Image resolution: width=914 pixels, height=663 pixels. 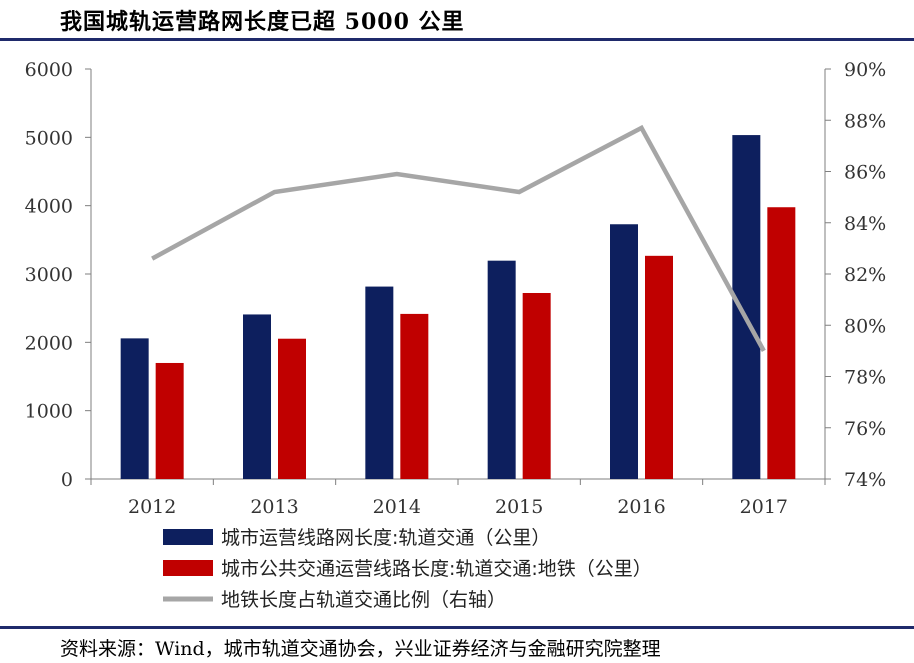 I want to click on y2-tick-label: 76%, so click(x=865, y=429).